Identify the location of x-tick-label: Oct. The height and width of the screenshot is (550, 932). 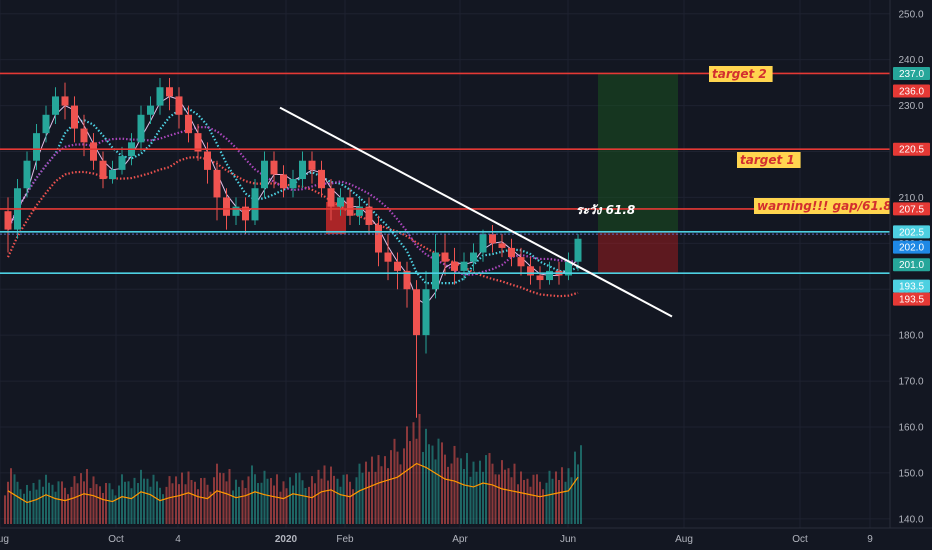
(800, 539).